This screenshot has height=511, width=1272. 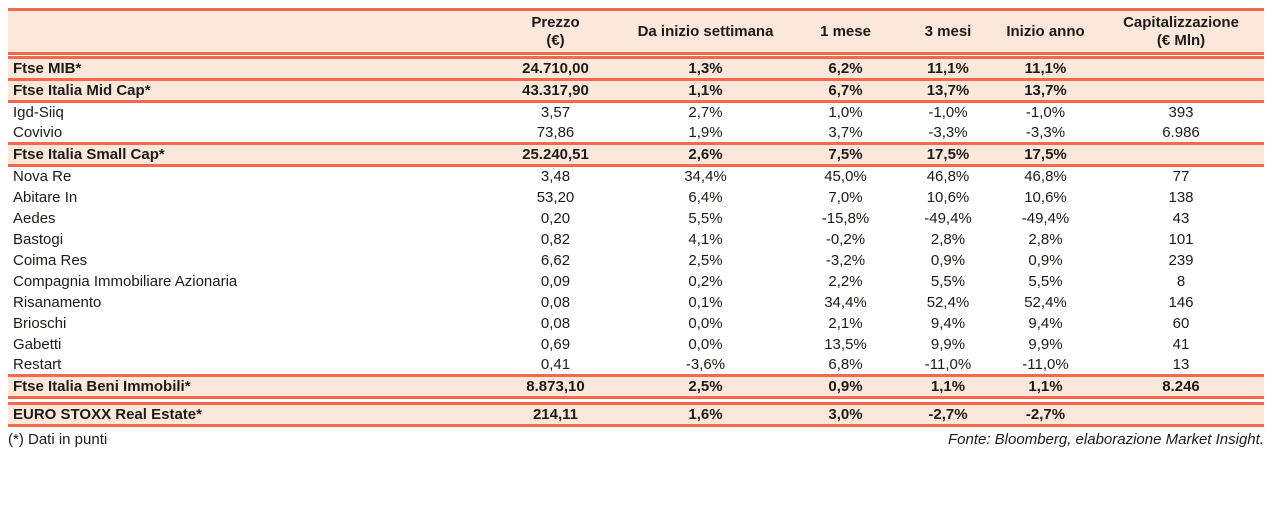 I want to click on prezzo-cell: 24.710,00, so click(x=555, y=68).